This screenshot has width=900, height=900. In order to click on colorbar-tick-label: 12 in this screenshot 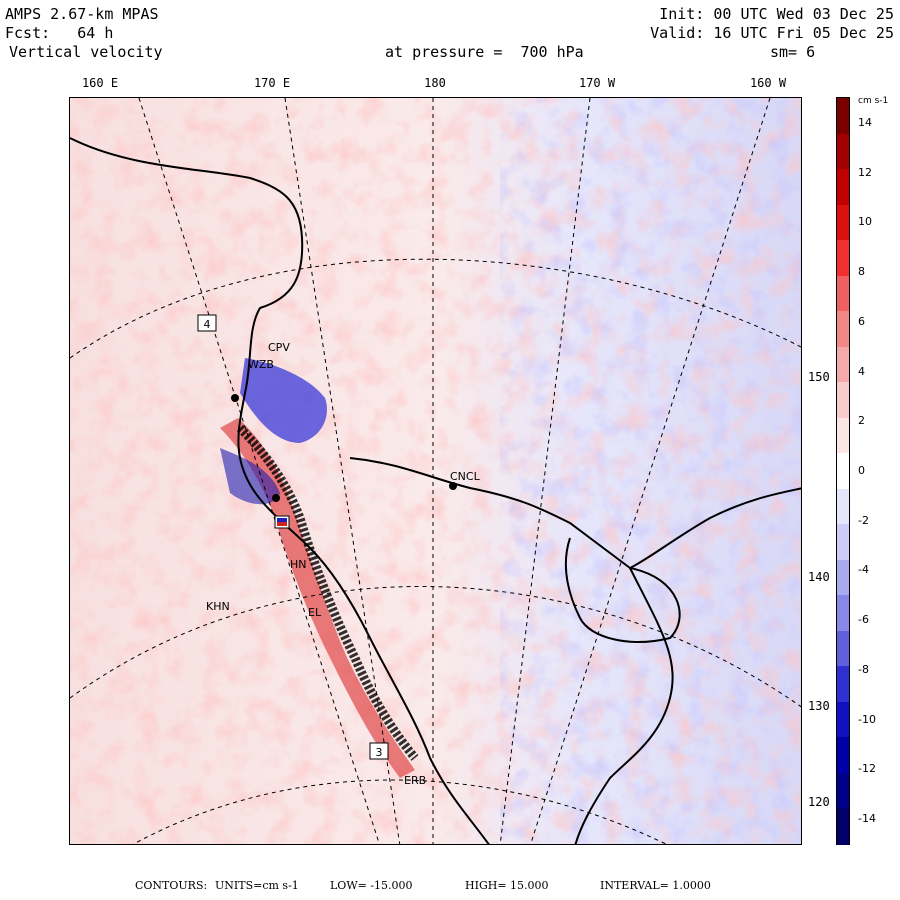, I will do `click(865, 172)`.